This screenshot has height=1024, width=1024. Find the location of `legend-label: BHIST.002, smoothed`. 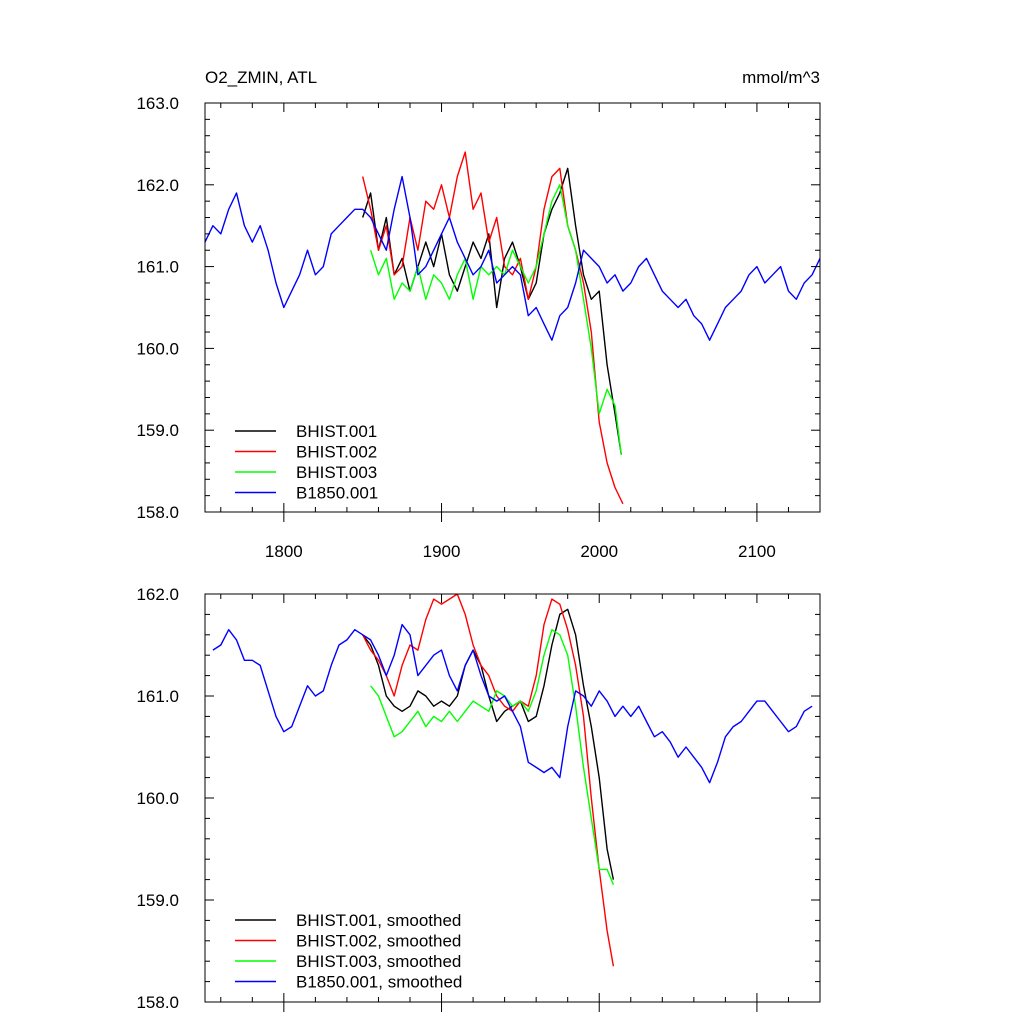

legend-label: BHIST.002, smoothed is located at coordinates (378, 941).